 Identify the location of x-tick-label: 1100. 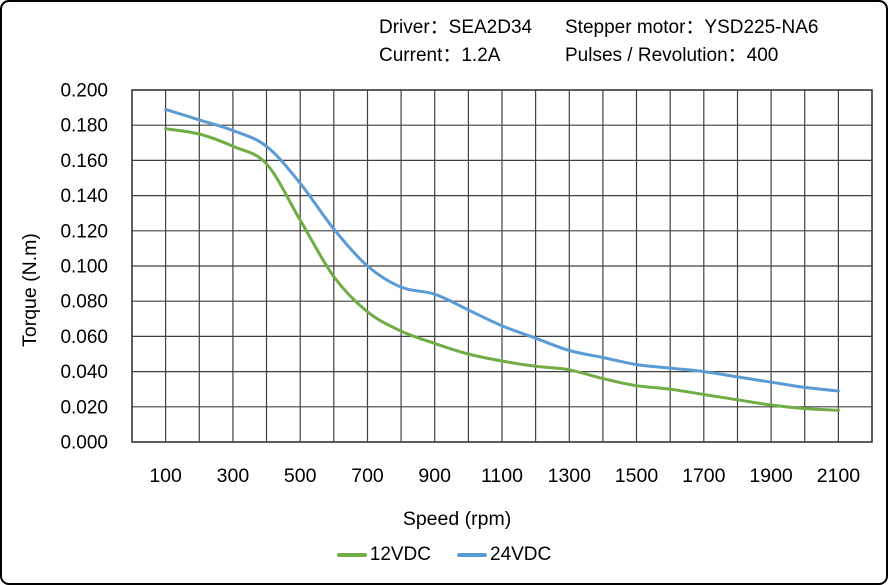
(502, 476).